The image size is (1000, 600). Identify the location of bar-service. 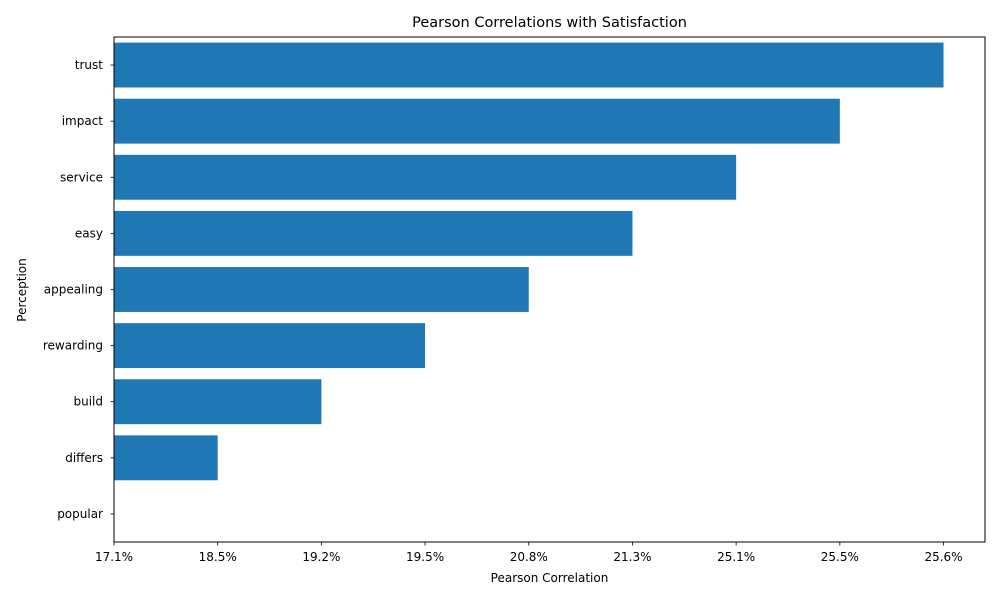
(425, 177).